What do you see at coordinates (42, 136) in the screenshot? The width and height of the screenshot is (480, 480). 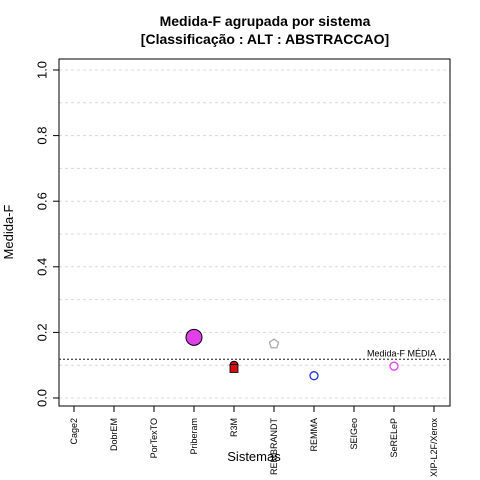 I see `y-tick-label: 0.8` at bounding box center [42, 136].